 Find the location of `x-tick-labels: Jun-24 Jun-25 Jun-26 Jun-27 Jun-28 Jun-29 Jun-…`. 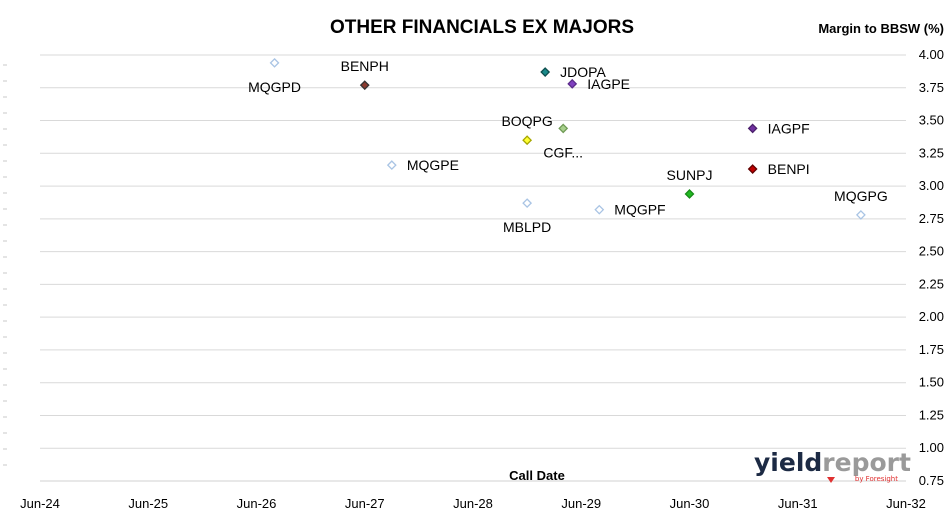

x-tick-labels: Jun-24 Jun-25 Jun-26 Jun-27 Jun-28 Jun-29 Jun-… is located at coordinates (473, 503).